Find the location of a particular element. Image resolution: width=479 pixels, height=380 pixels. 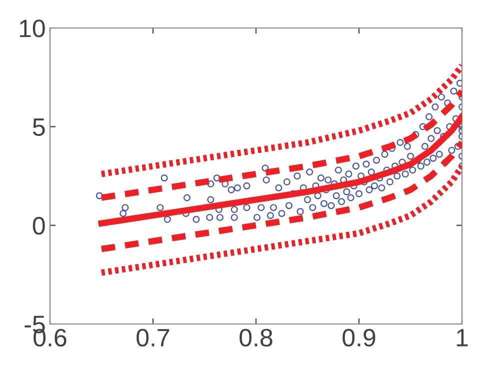

y-tick-label: 10 is located at coordinates (32, 29).